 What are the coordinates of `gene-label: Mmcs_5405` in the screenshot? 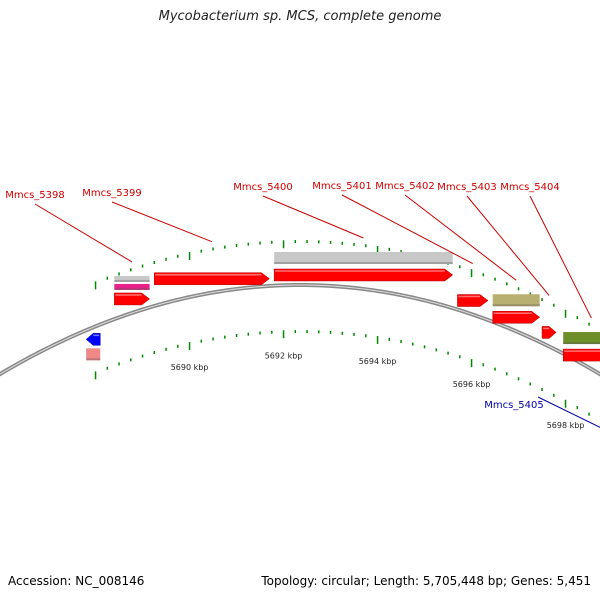 It's located at (514, 405).